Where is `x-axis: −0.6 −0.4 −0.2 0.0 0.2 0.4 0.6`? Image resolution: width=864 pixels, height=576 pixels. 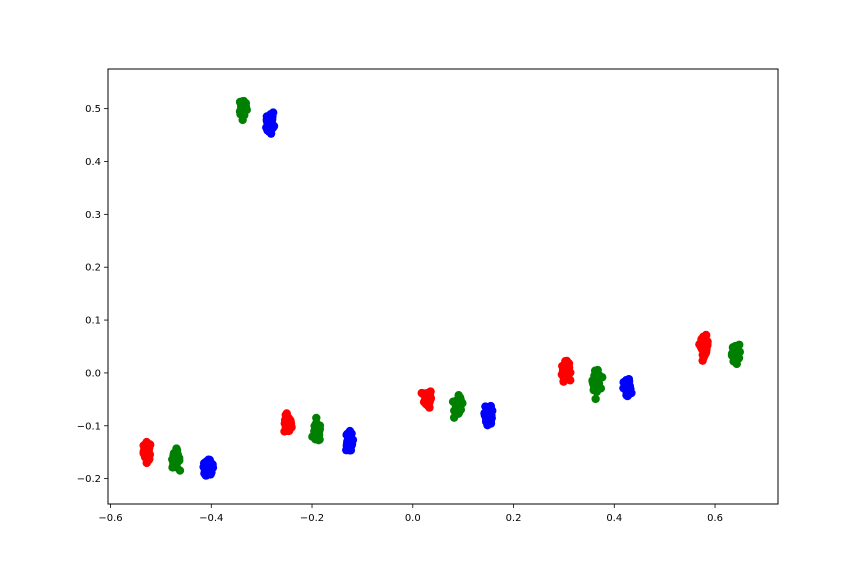
x-axis: −0.6 −0.4 −0.2 0.0 0.2 0.4 0.6 is located at coordinates (410, 514).